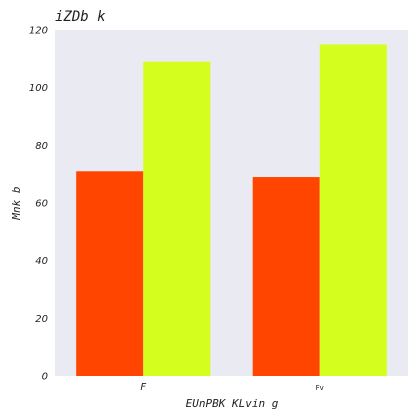 The height and width of the screenshot is (420, 420). I want to click on x-axis-label: EUnPBK KLvin g, so click(232, 403).